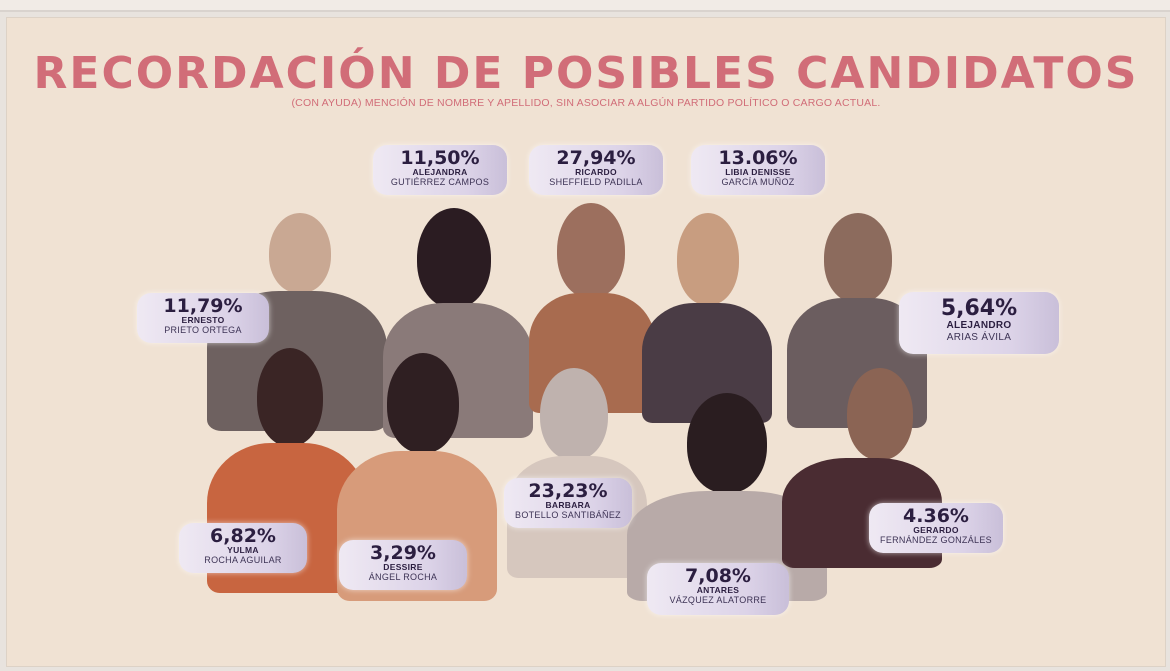  I want to click on candidate-tag-alejandro: 5,64% ALEJANDRO ARIAS ÁVILA, so click(979, 323).